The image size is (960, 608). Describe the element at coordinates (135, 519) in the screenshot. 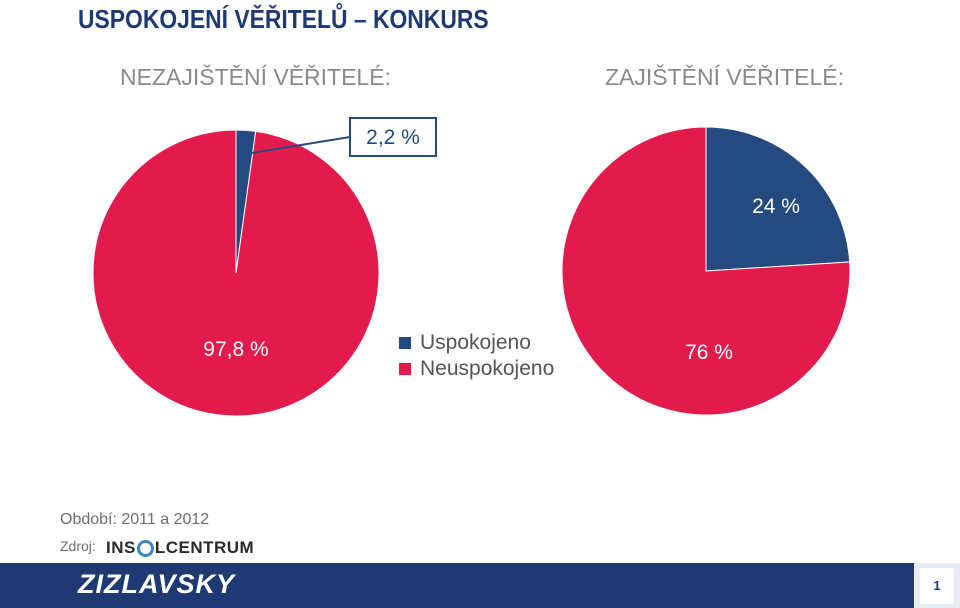

I see `period-text: Období: 2011 a 2012` at that location.